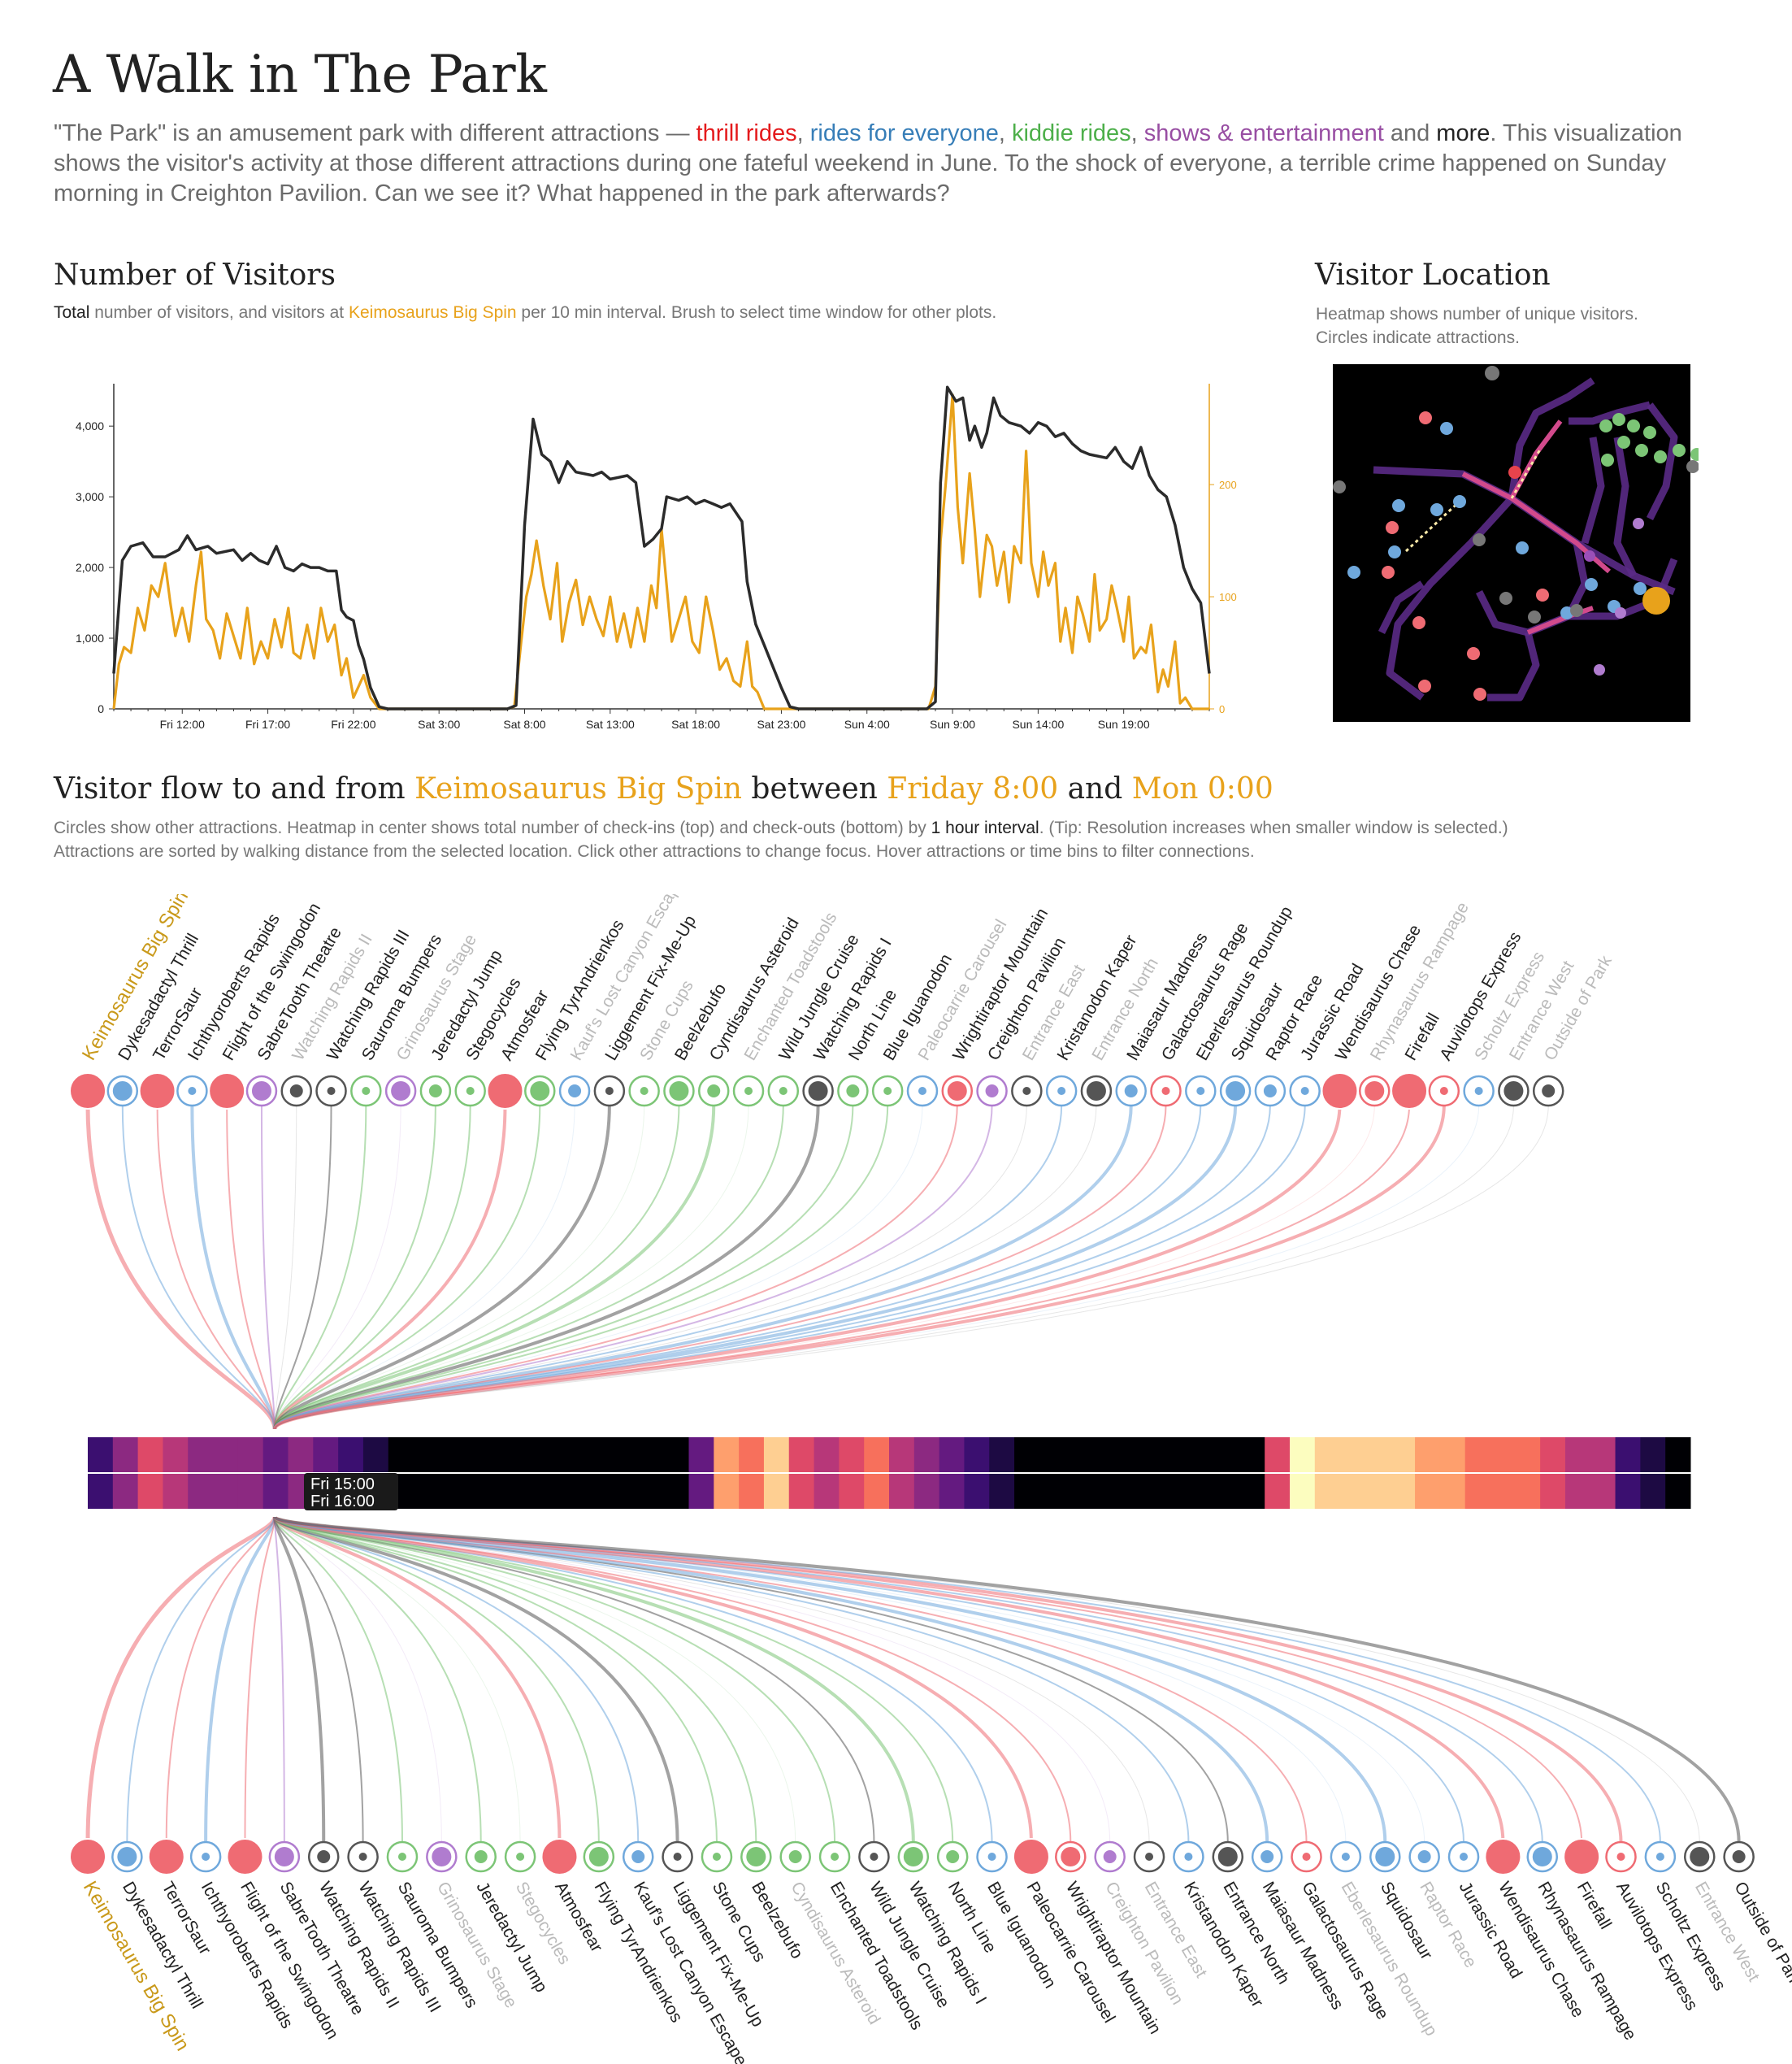 The width and height of the screenshot is (1792, 2064). Describe the element at coordinates (1574, 1029) in the screenshot. I see `attraction-node: Outside of Park` at that location.